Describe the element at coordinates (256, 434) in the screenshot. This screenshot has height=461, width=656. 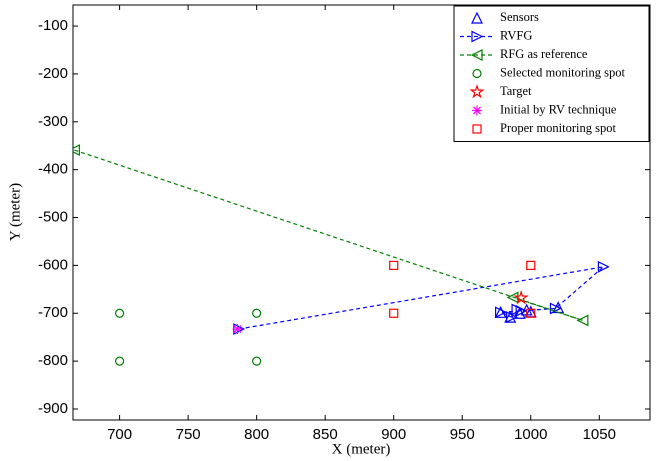
I see `x-tick-label: 800` at that location.